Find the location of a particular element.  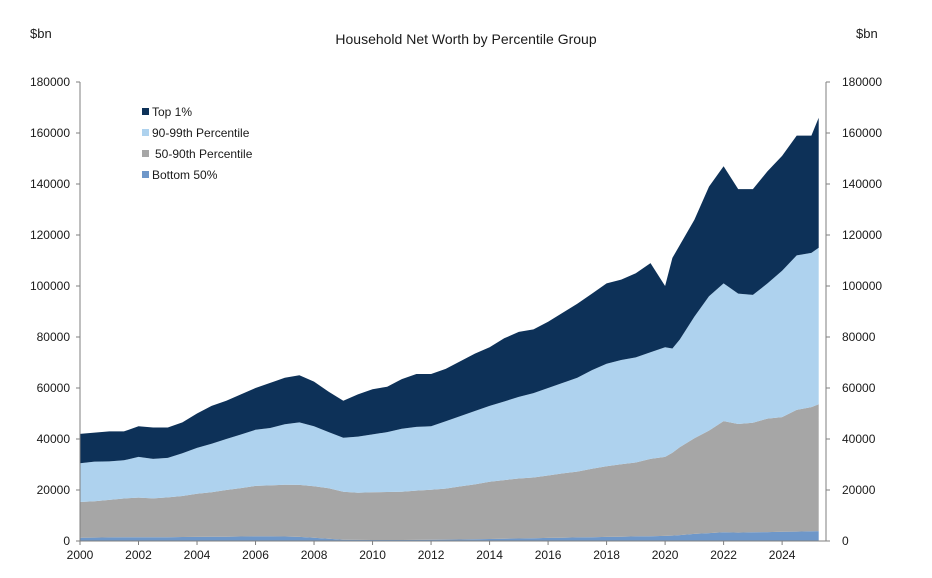

y-tick-label-left: 20000 is located at coordinates (54, 490).